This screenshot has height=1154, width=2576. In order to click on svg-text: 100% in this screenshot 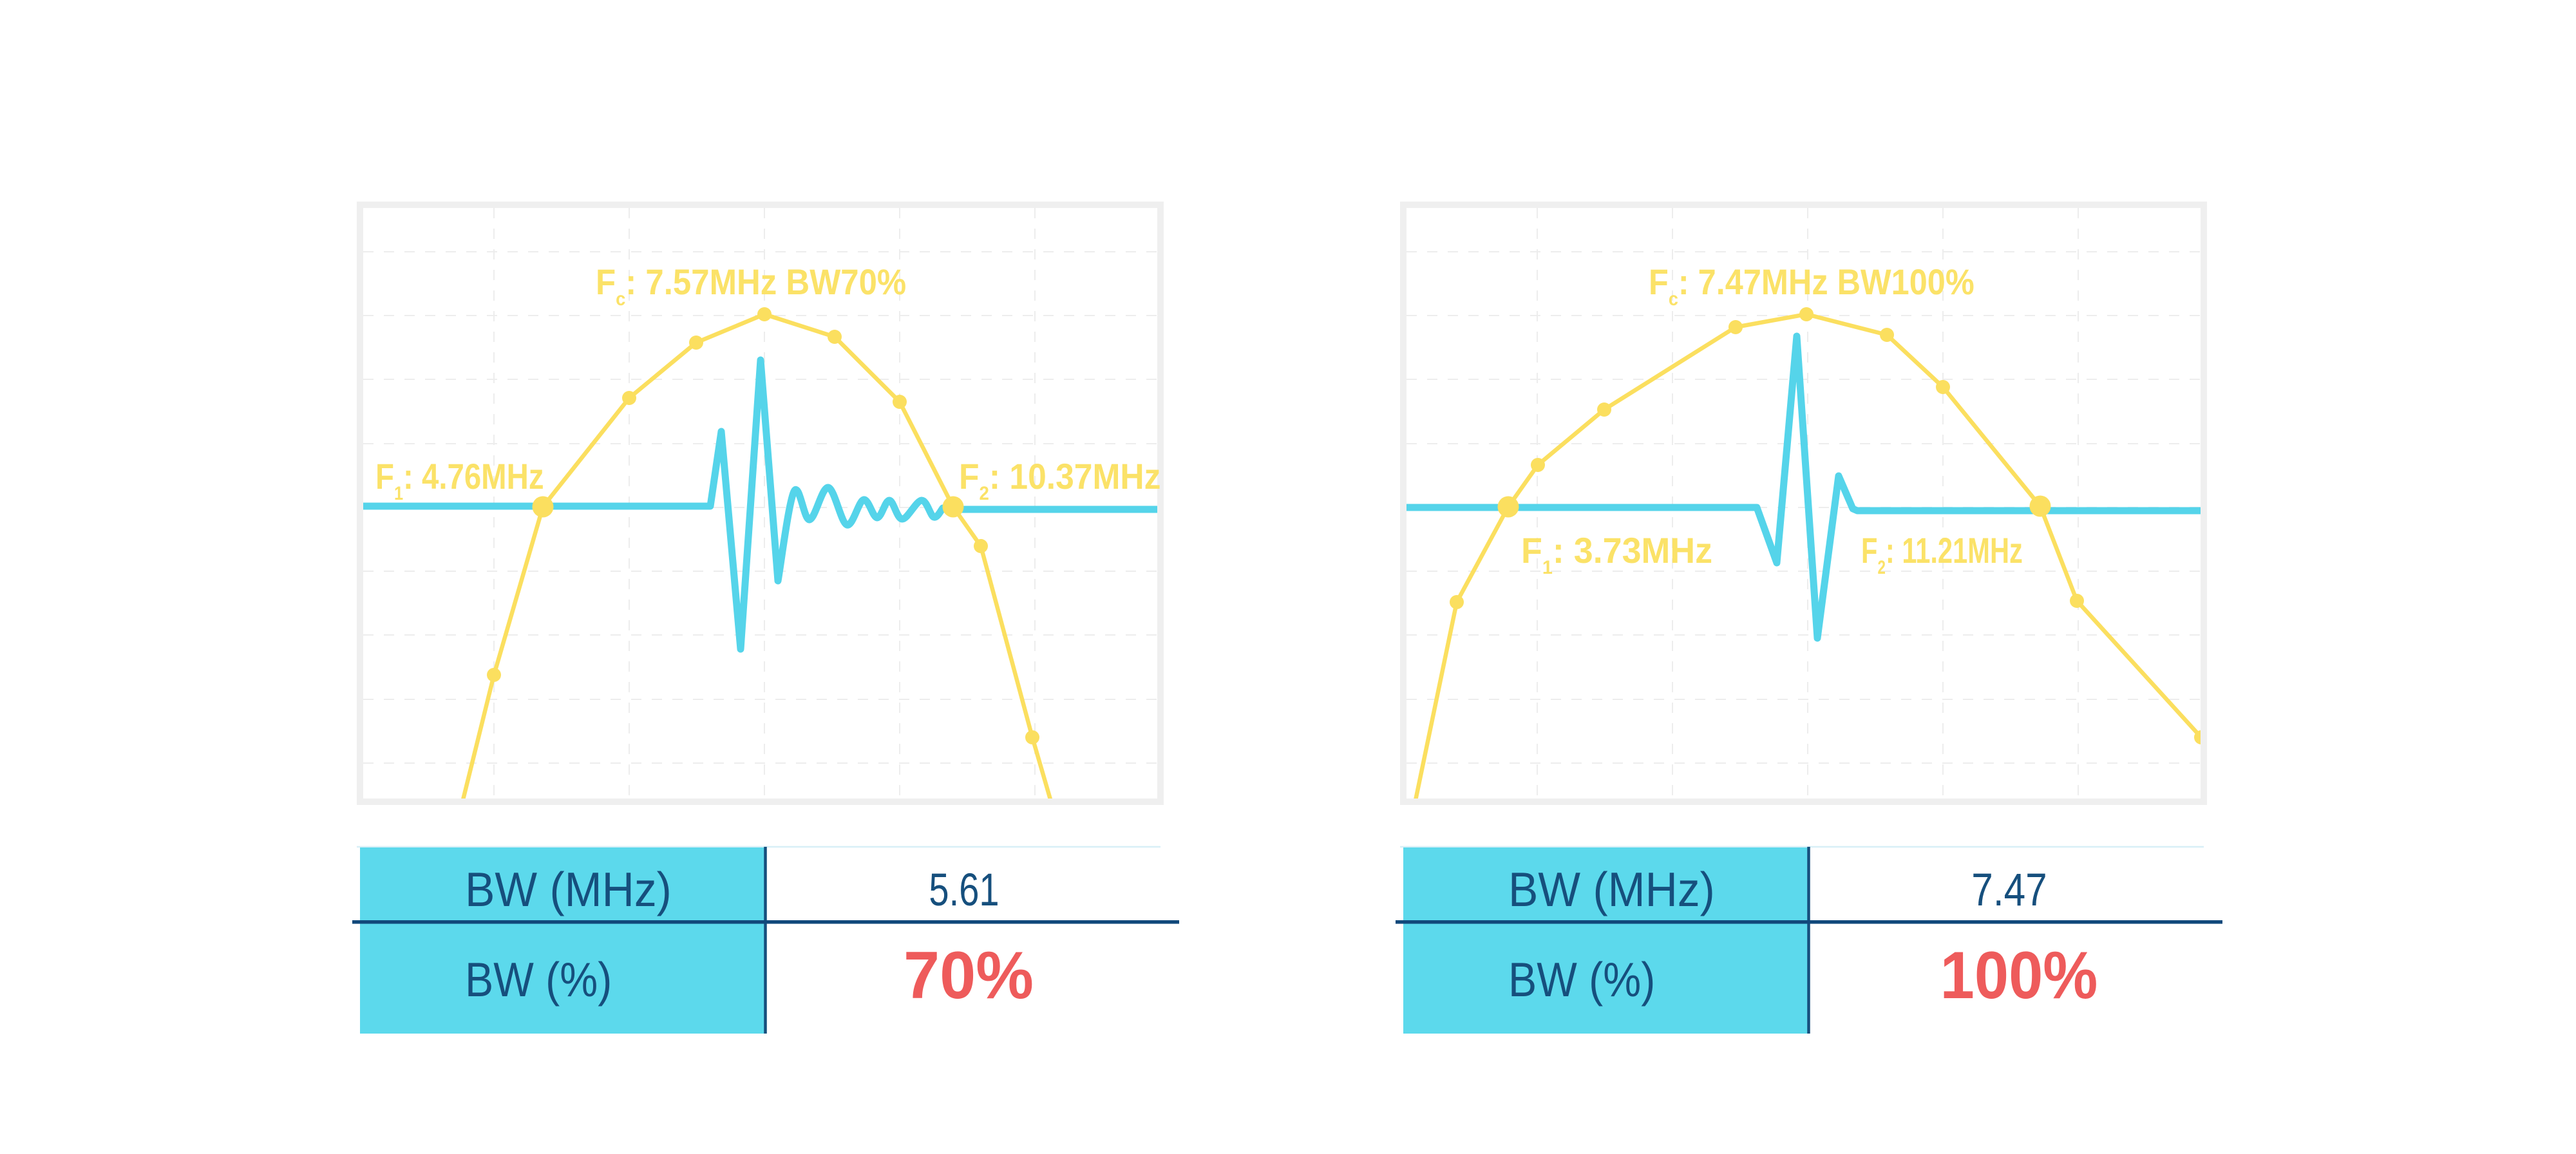, I will do `click(2019, 975)`.